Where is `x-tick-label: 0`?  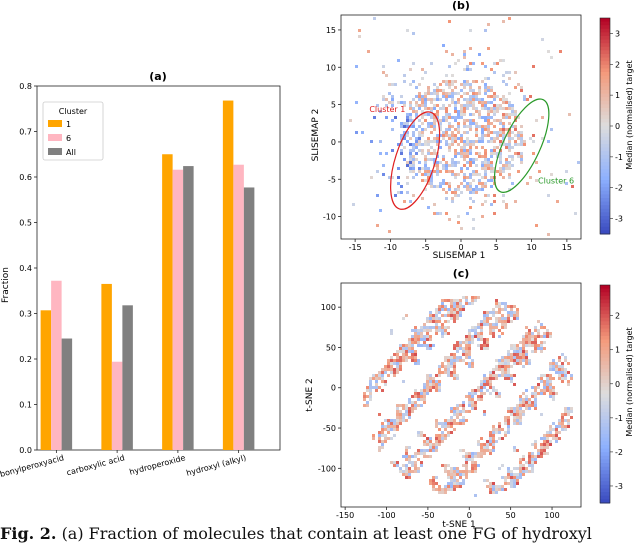
x-tick-label: 0 is located at coordinates (460, 247).